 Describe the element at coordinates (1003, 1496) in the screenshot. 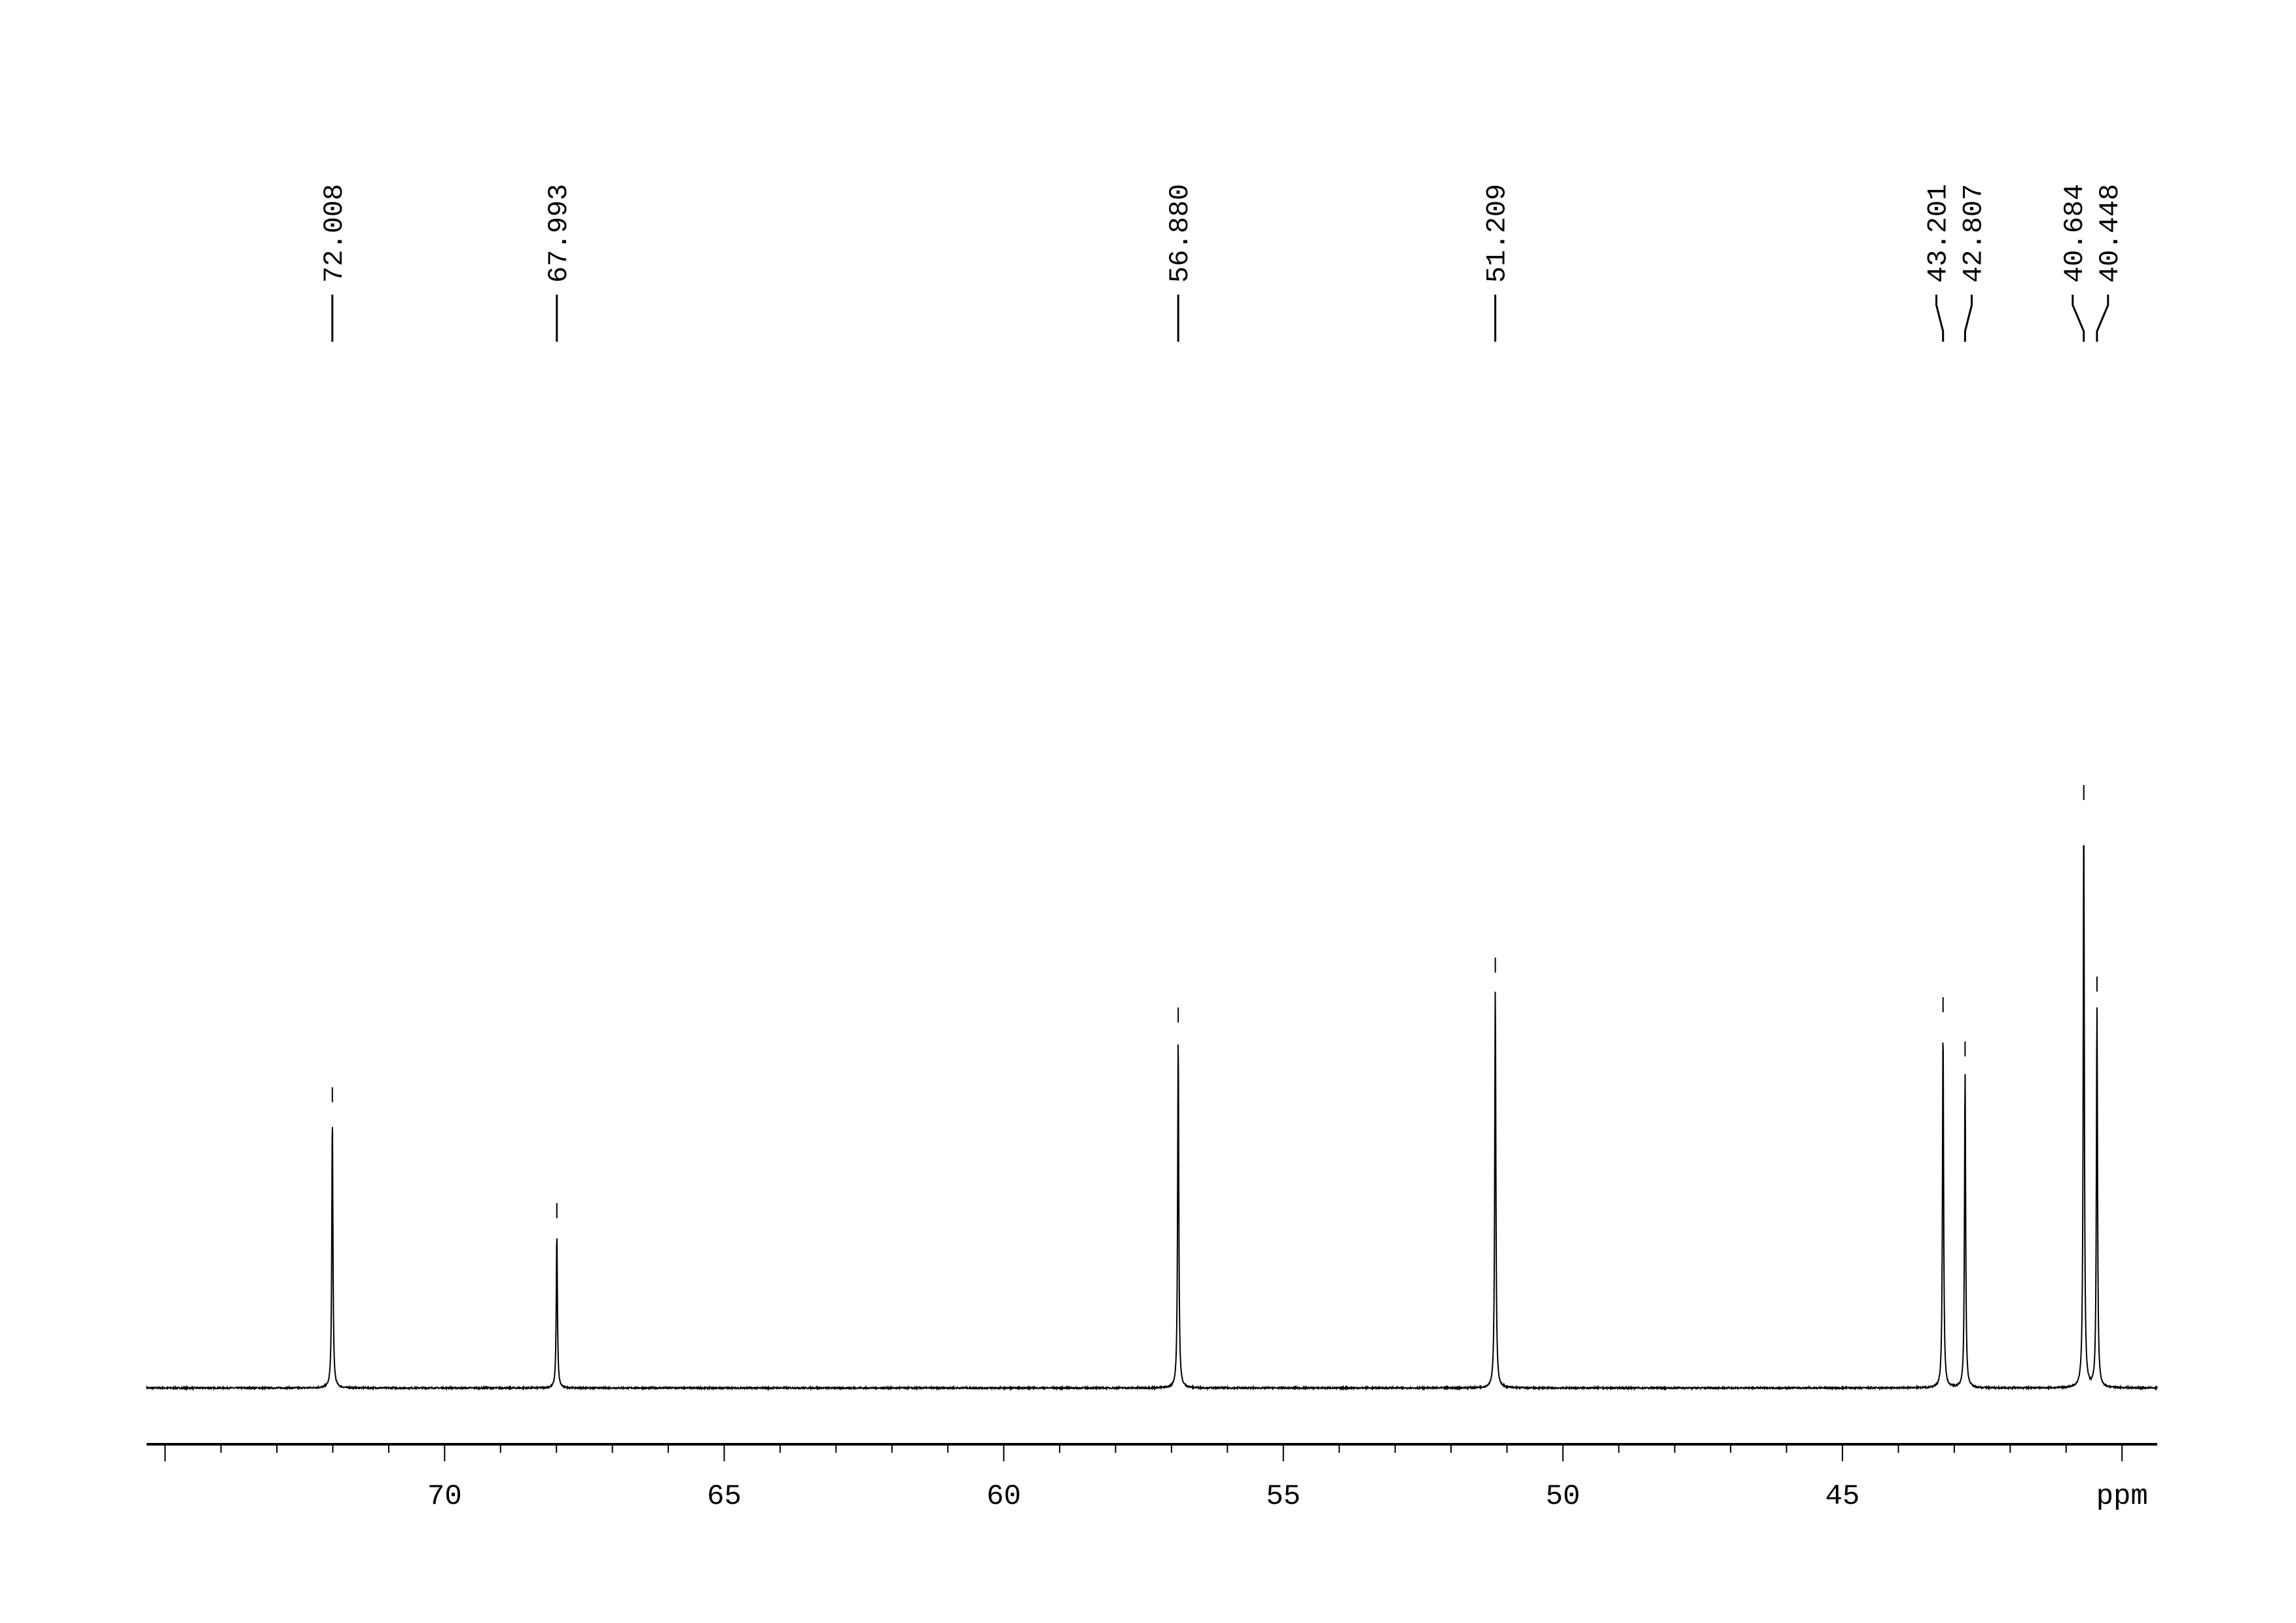

I see `x-tick-label: 60` at that location.